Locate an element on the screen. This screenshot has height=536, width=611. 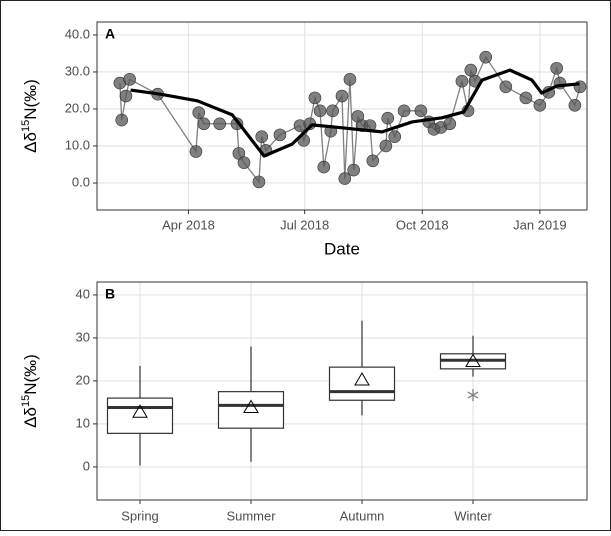
y-tick-label: 0 is located at coordinates (86, 465).